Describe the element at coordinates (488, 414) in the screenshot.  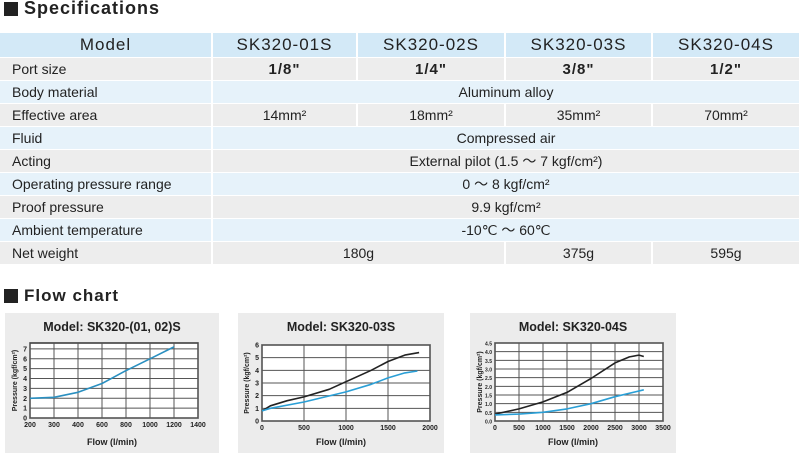
I see `y-tick-label: 0.5` at that location.